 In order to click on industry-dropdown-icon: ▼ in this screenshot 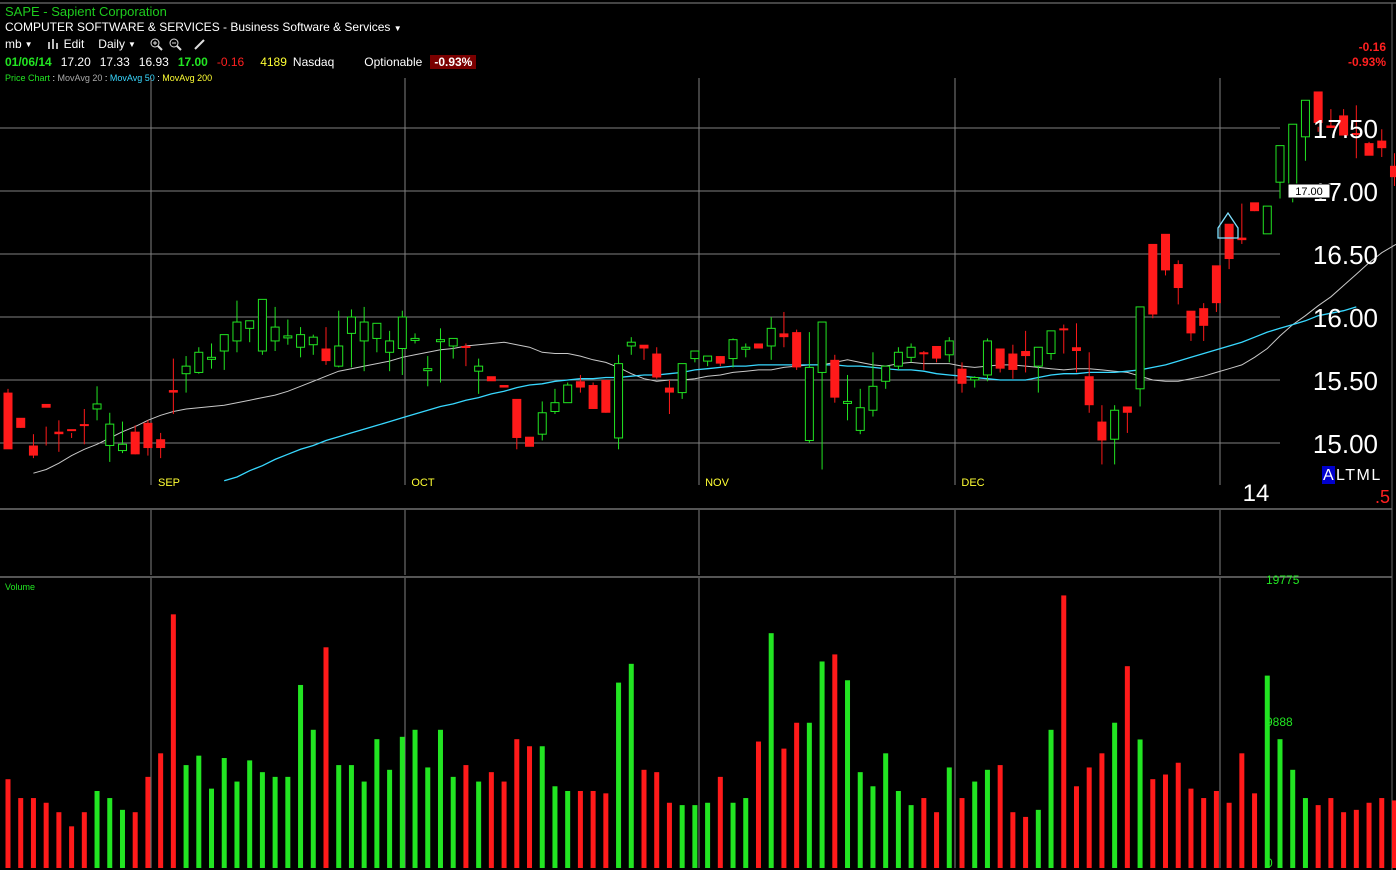, I will do `click(397, 28)`.